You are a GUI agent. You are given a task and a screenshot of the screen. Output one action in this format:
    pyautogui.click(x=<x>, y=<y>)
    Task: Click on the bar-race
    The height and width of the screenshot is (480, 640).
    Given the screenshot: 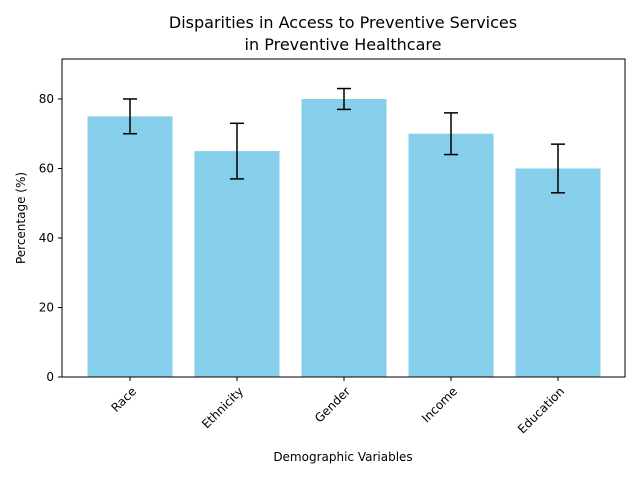 What is the action you would take?
    pyautogui.click(x=130, y=246)
    